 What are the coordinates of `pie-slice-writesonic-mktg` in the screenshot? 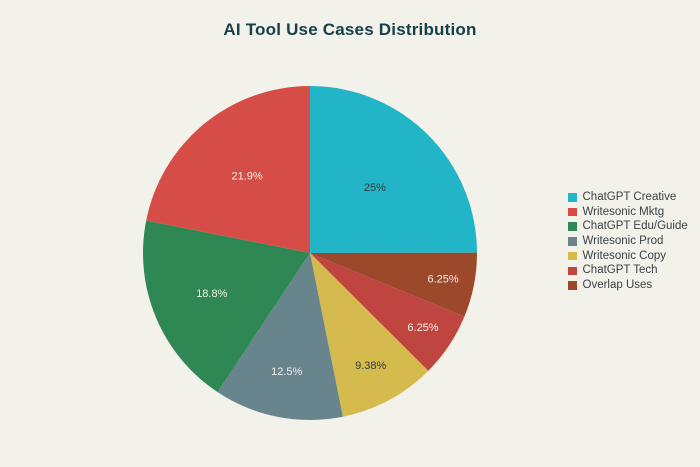 It's located at (228, 169).